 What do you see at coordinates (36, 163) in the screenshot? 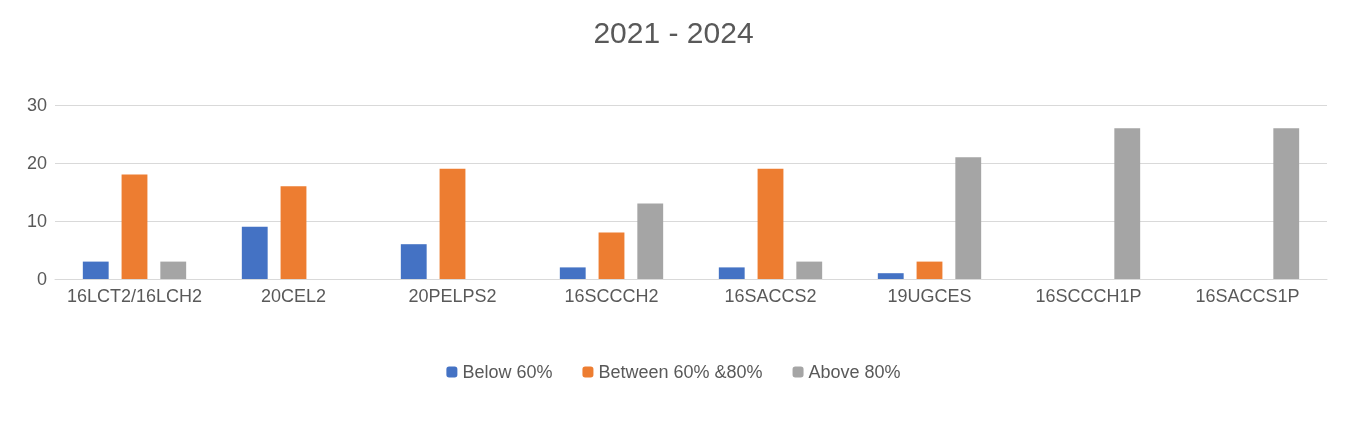
I see `y-tick-label: 20` at bounding box center [36, 163].